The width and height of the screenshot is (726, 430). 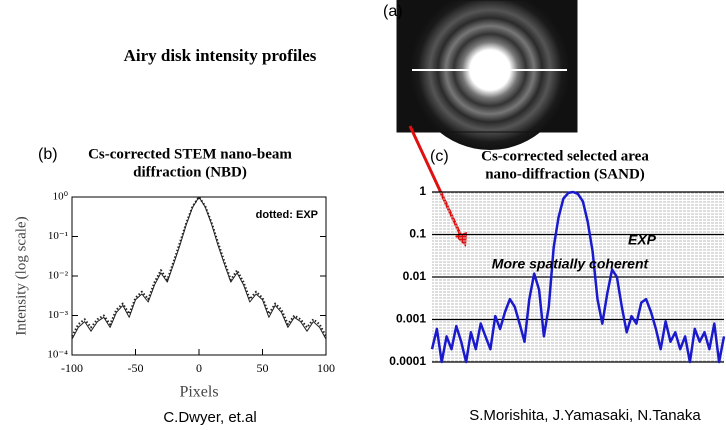 What do you see at coordinates (209, 417) in the screenshot?
I see `credit: C.Dwyer, et.al` at bounding box center [209, 417].